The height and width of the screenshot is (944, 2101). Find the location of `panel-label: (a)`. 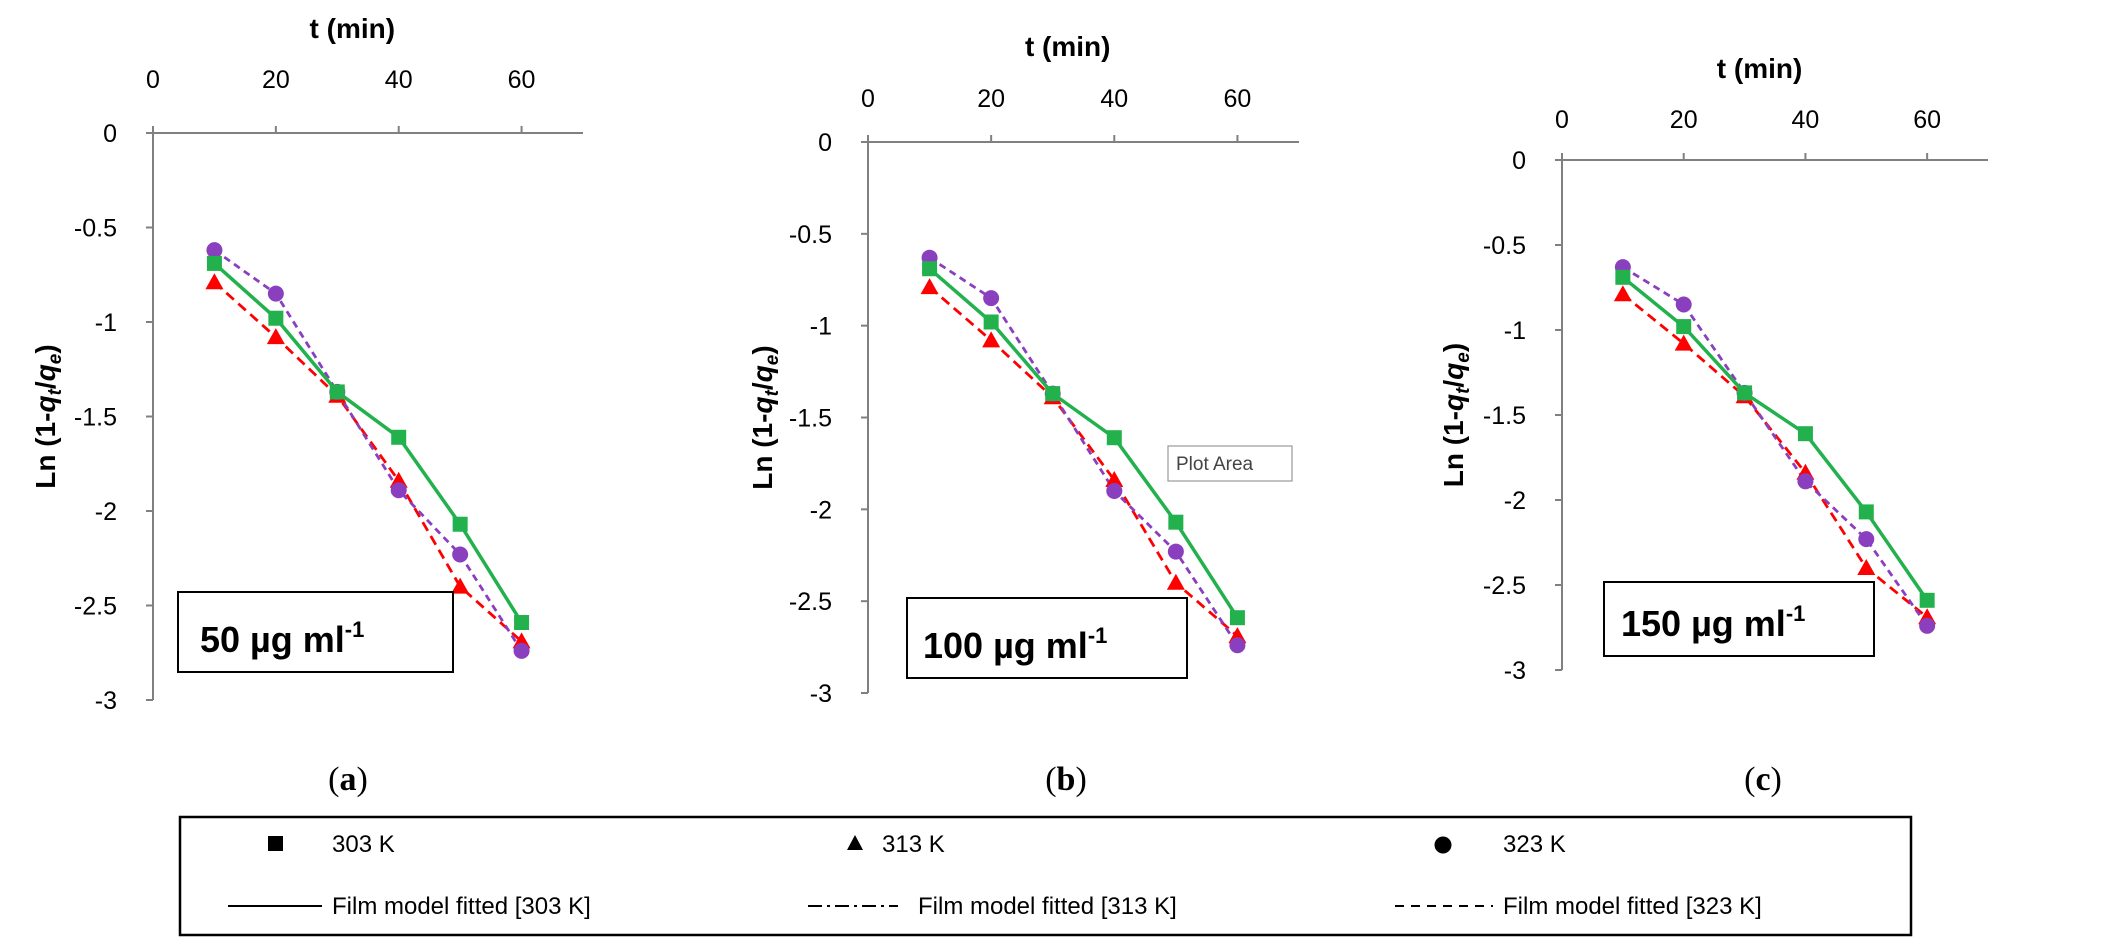

panel-label: (a) is located at coordinates (348, 779).